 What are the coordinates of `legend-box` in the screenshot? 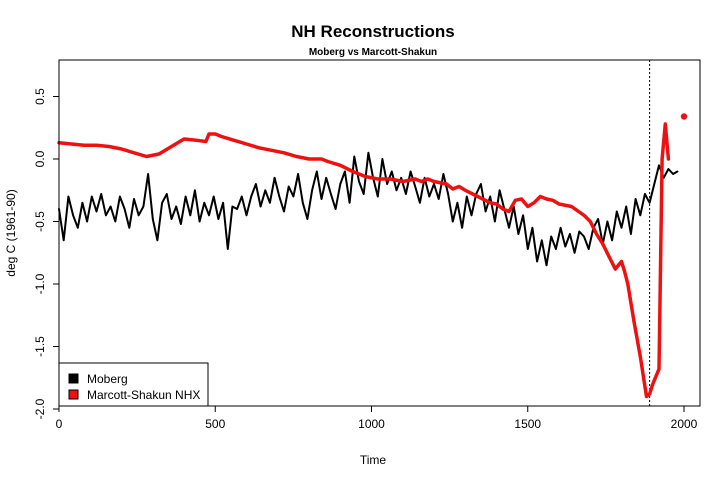 It's located at (133, 384).